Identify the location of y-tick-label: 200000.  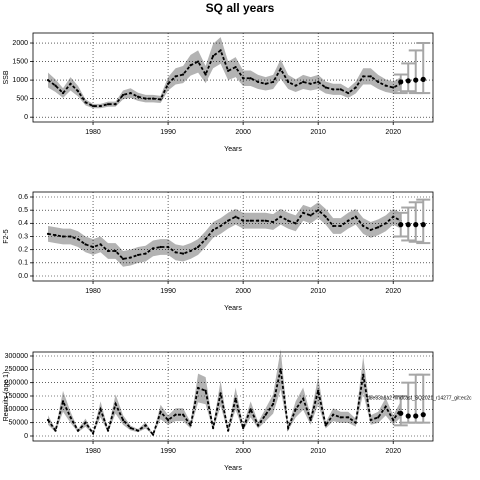
(16, 383).